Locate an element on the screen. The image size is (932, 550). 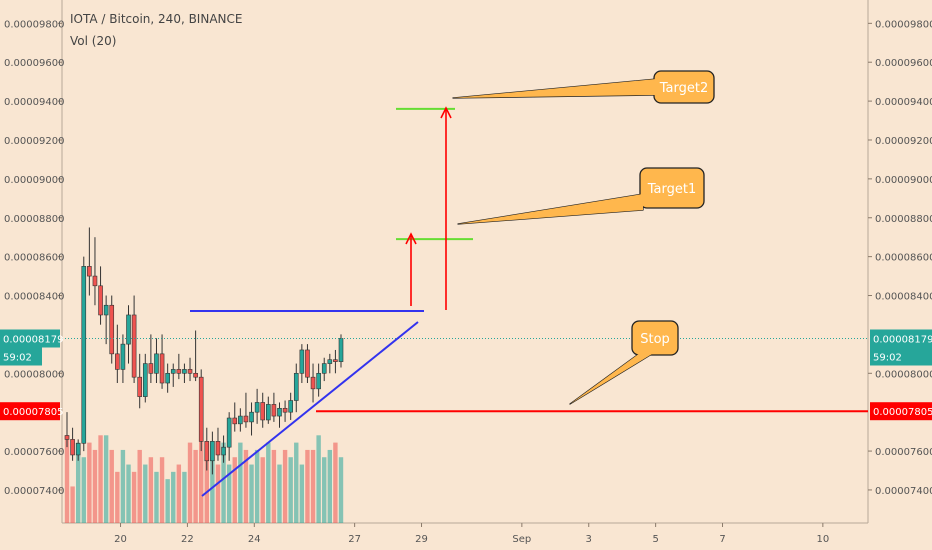
y-tick-label-right: 0.00007600 is located at coordinates (903, 452).